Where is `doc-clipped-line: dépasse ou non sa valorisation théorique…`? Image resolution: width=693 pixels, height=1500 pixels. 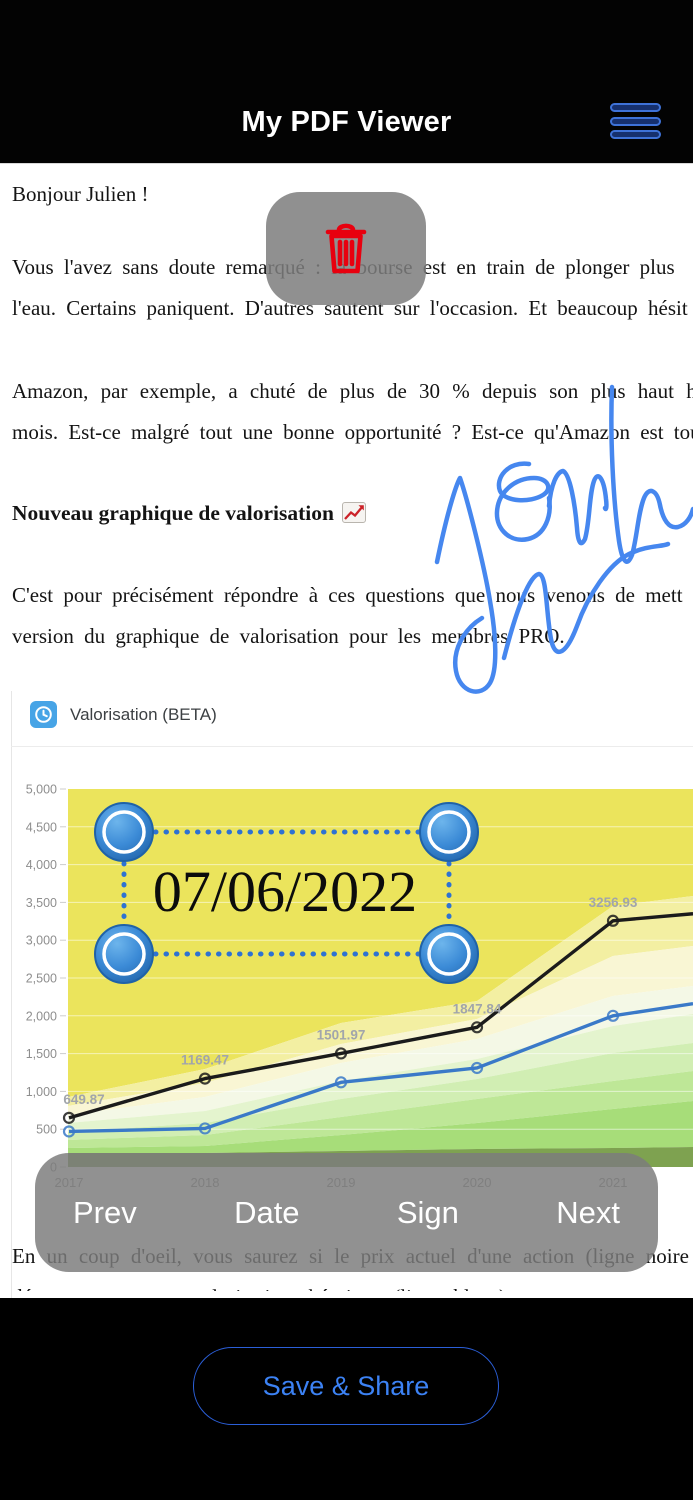 doc-clipped-line: dépasse ou non sa valorisation théorique… is located at coordinates (352, 1288).